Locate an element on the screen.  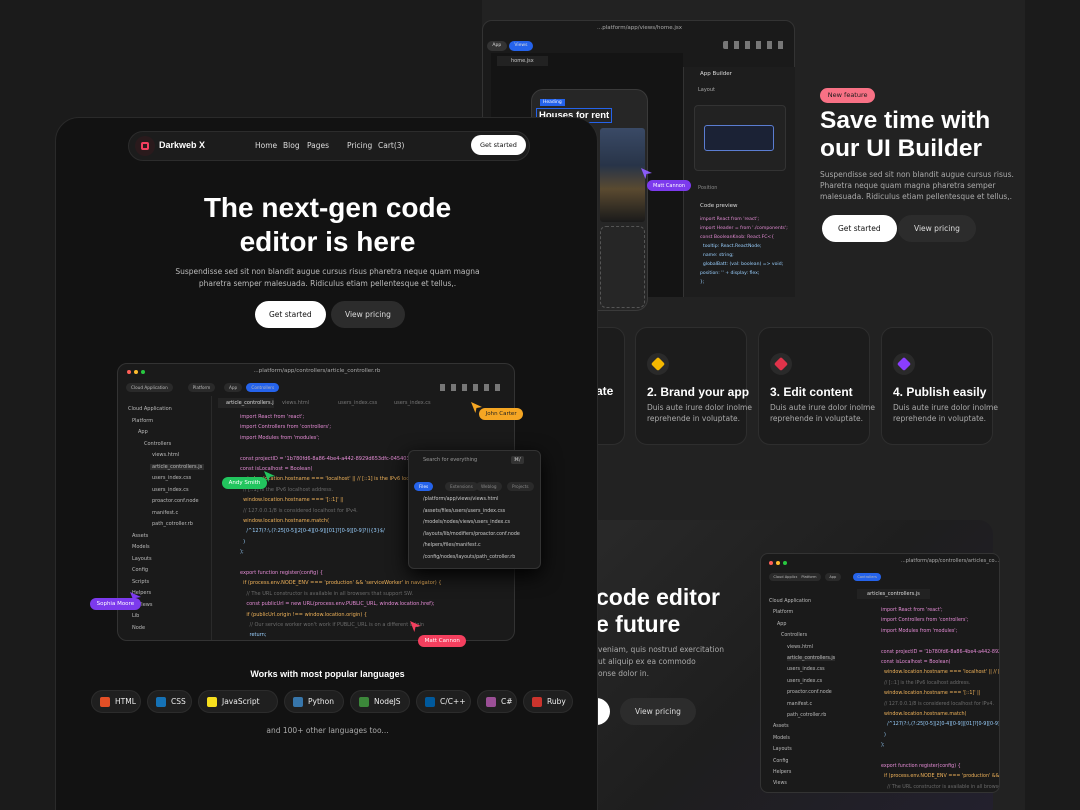
language-pill: HTML is located at coordinates (116, 701).